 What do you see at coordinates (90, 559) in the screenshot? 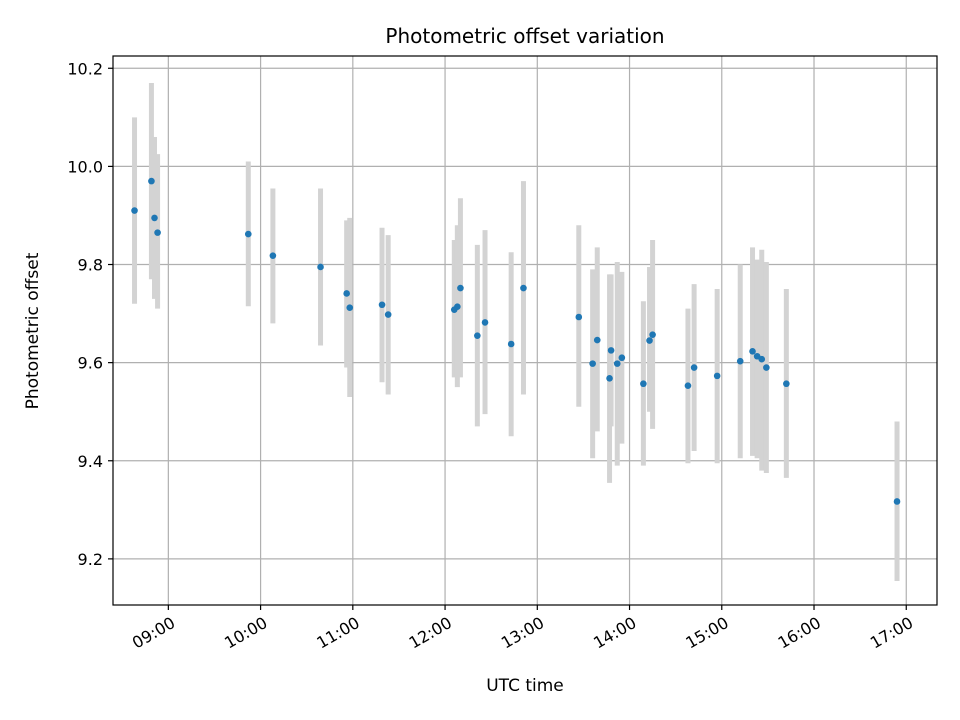
I see `y-tick-label: 9.2` at bounding box center [90, 559].